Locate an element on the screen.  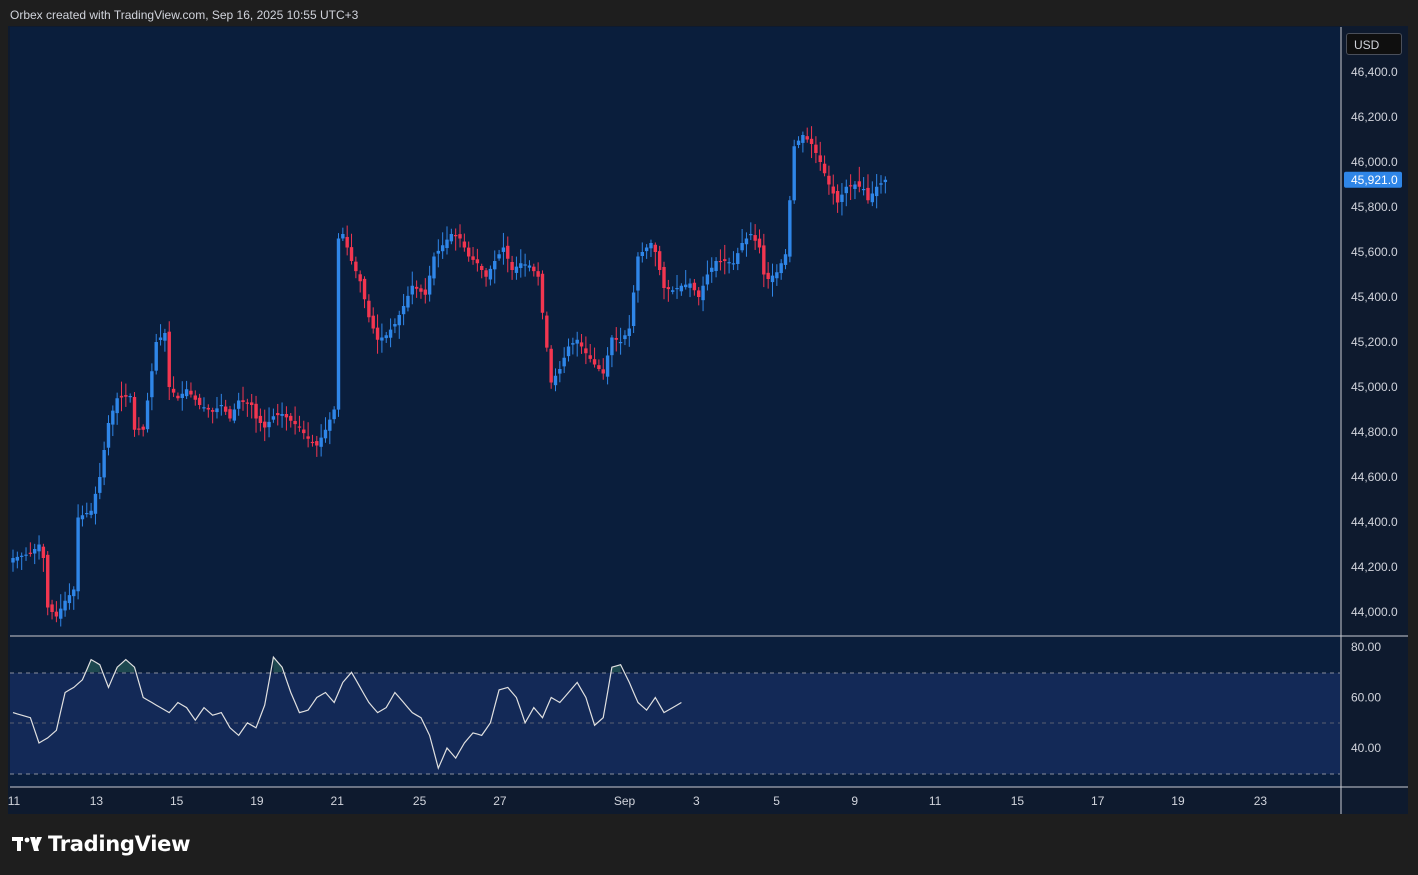
currency-button: USD is located at coordinates (1374, 44).